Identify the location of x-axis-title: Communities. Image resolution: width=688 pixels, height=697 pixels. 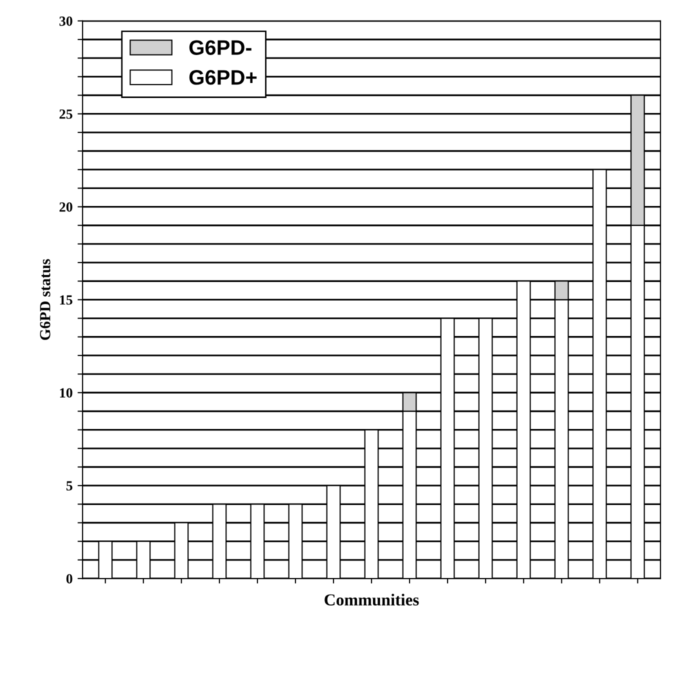
(371, 600).